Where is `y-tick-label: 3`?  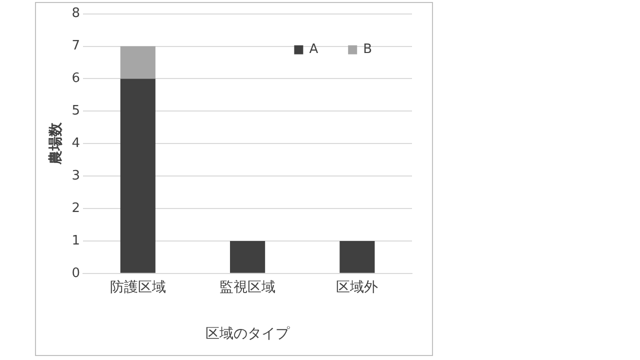
y-tick-label: 3 is located at coordinates (76, 176).